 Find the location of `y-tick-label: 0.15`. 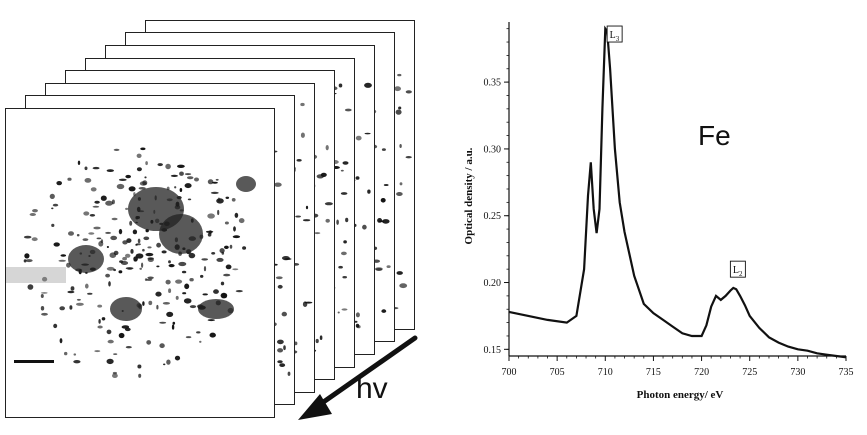

y-tick-label: 0.15 is located at coordinates (493, 350).